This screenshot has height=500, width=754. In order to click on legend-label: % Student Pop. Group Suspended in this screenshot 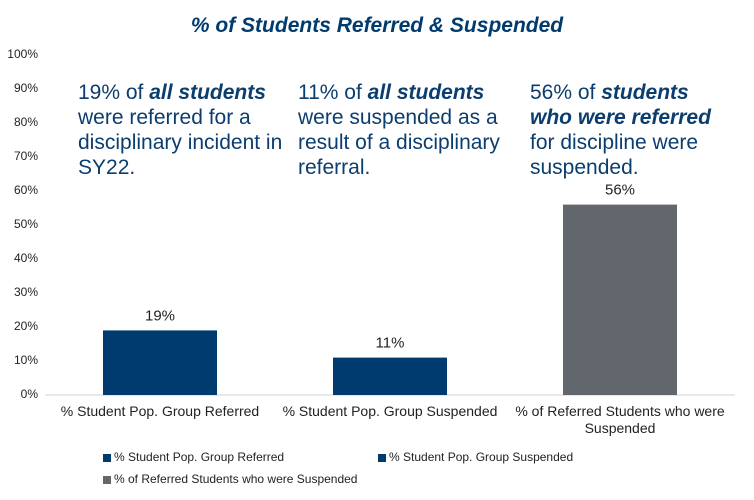, I will do `click(481, 457)`.